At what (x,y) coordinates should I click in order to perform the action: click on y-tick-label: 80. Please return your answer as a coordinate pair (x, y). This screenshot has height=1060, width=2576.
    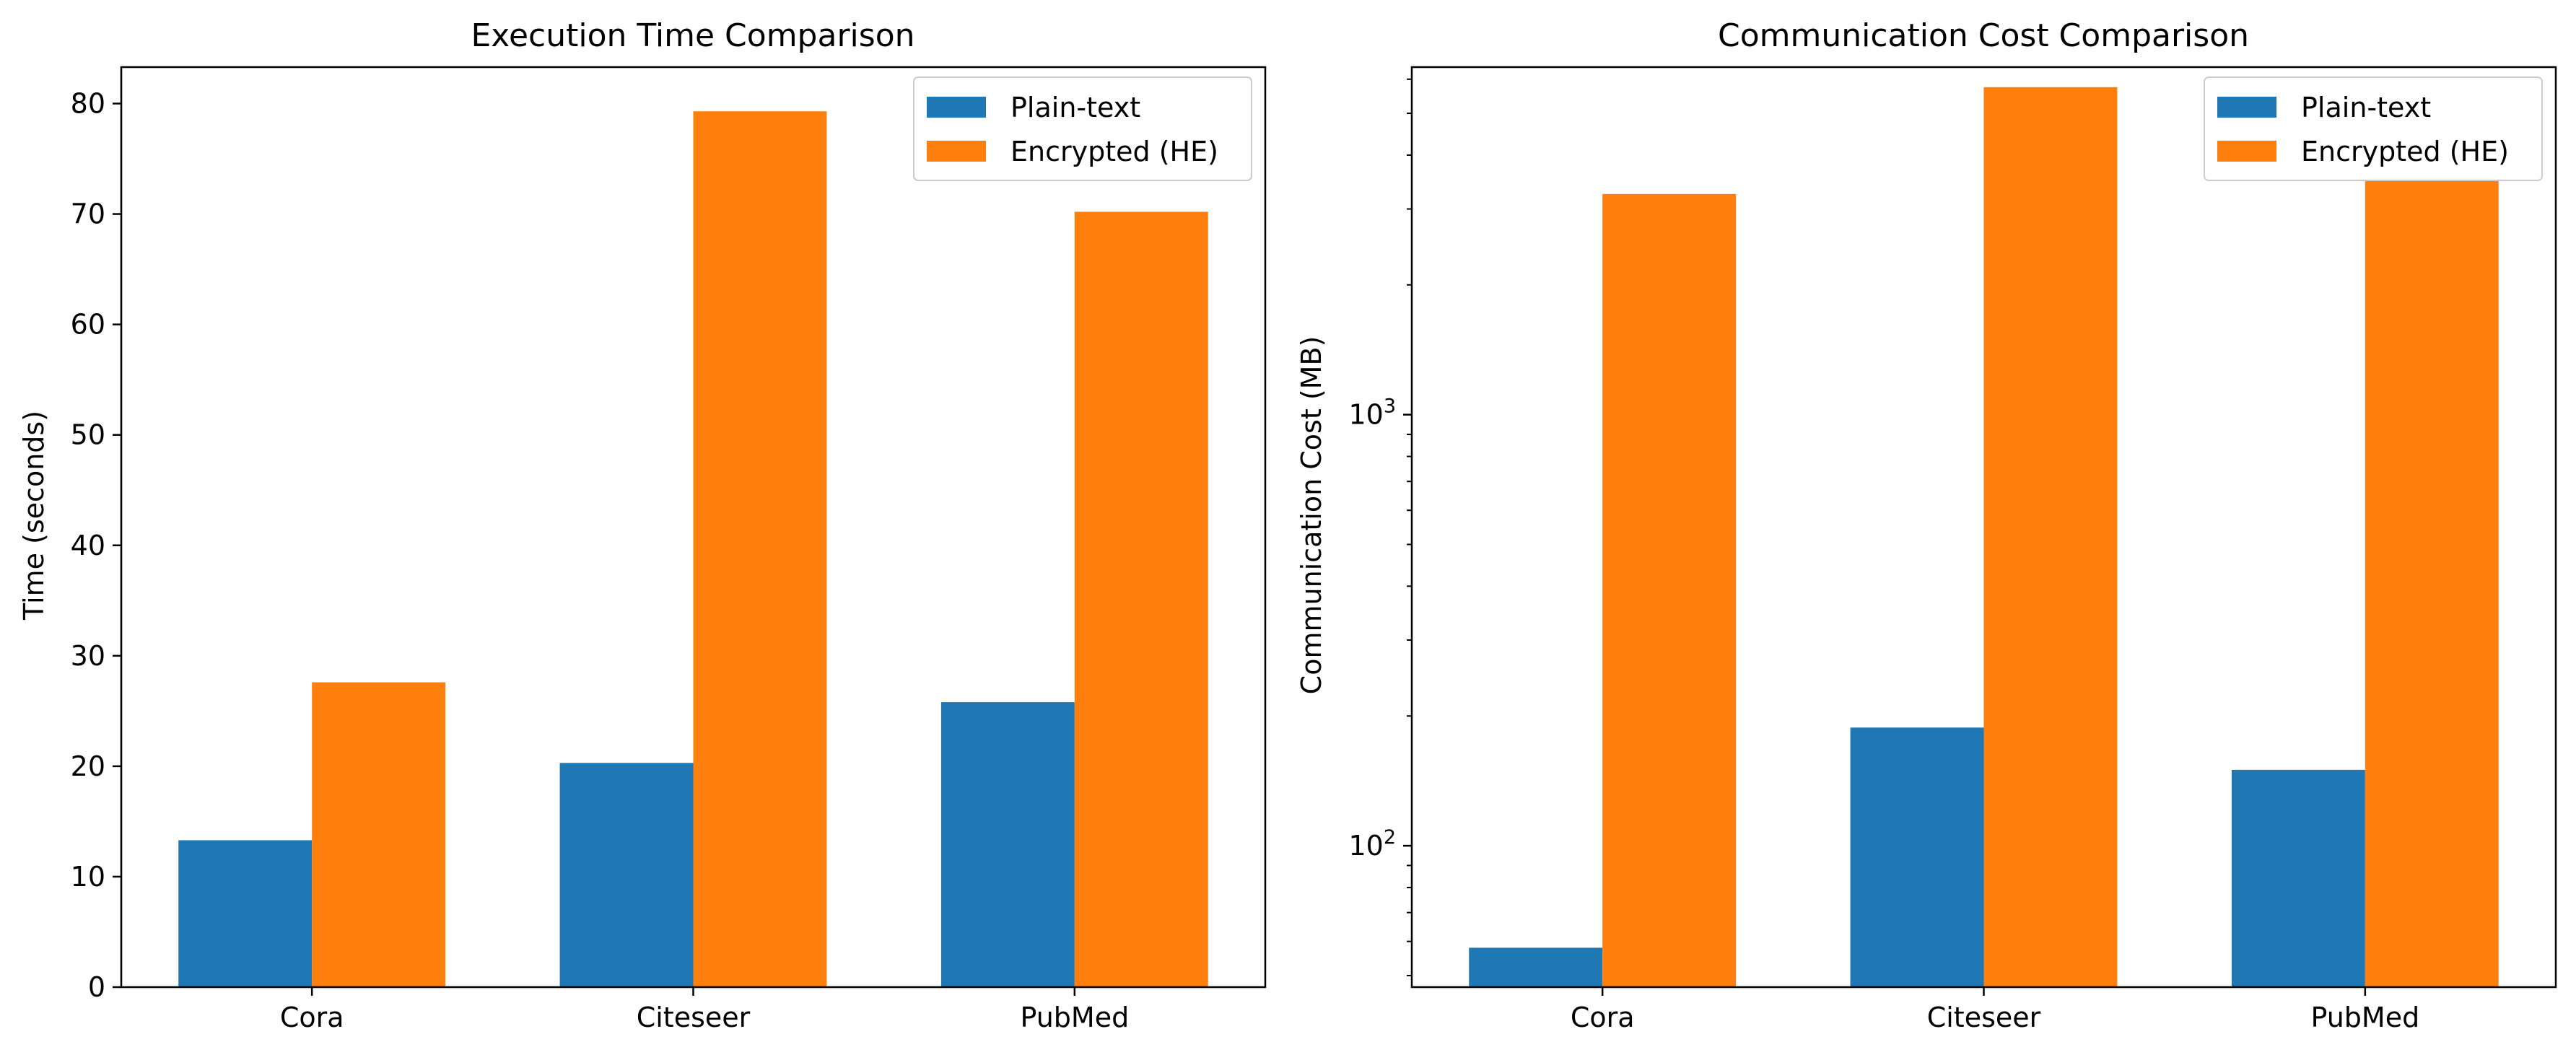
    Looking at the image, I should click on (88, 104).